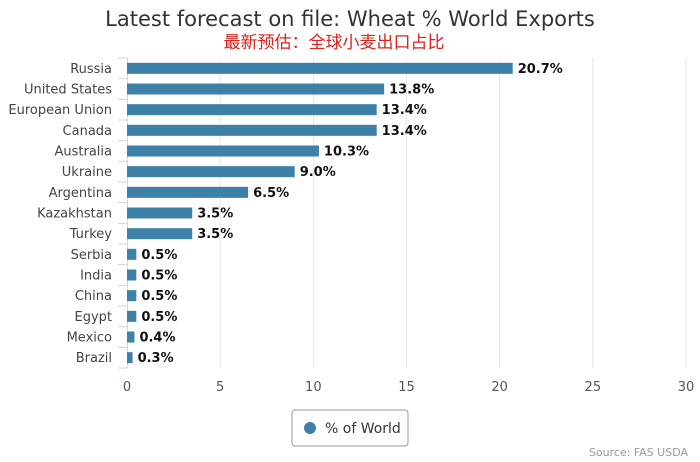 This screenshot has height=462, width=700. Describe the element at coordinates (91, 255) in the screenshot. I see `category-label: Serbia` at that location.